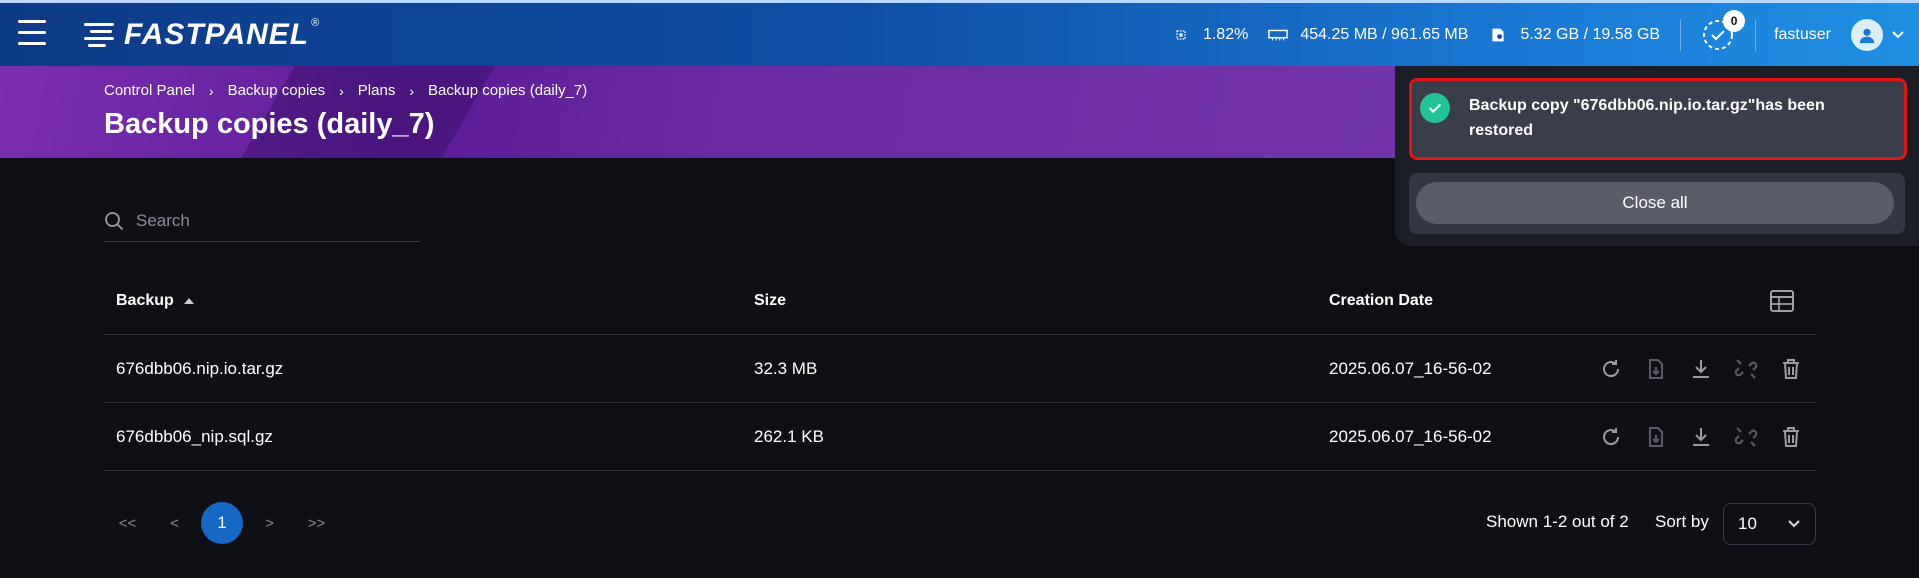  I want to click on notification-toast, so click(1658, 119).